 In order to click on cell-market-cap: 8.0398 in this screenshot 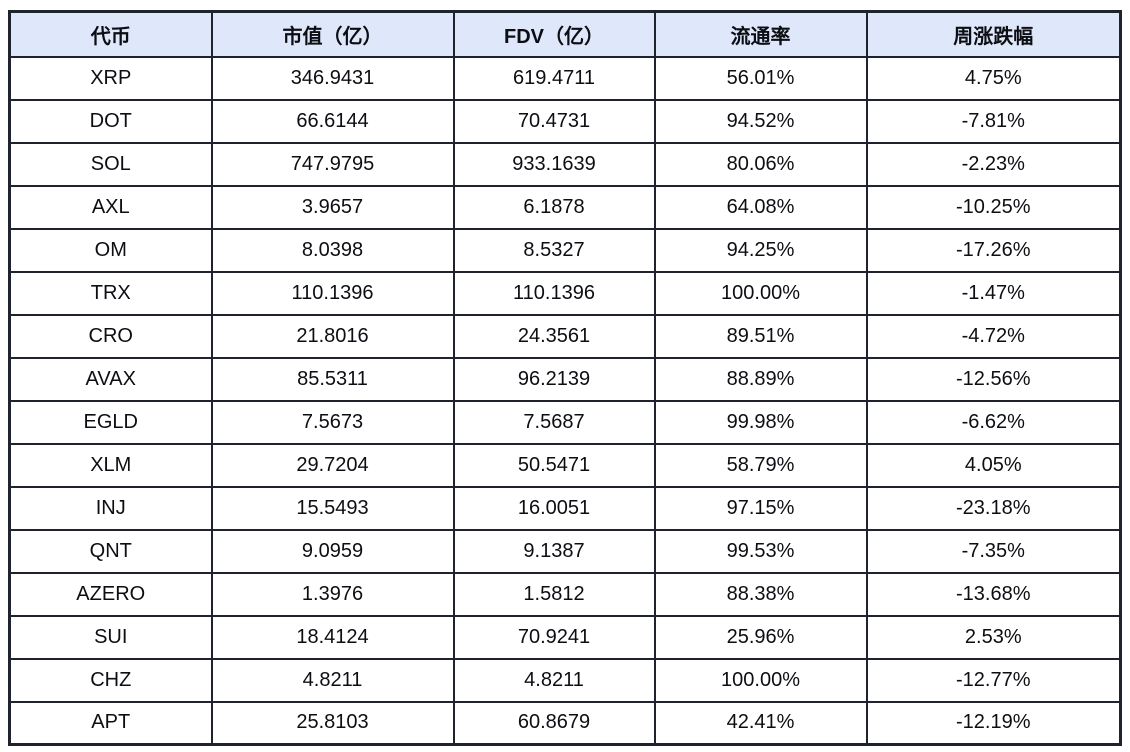, I will do `click(332, 250)`.